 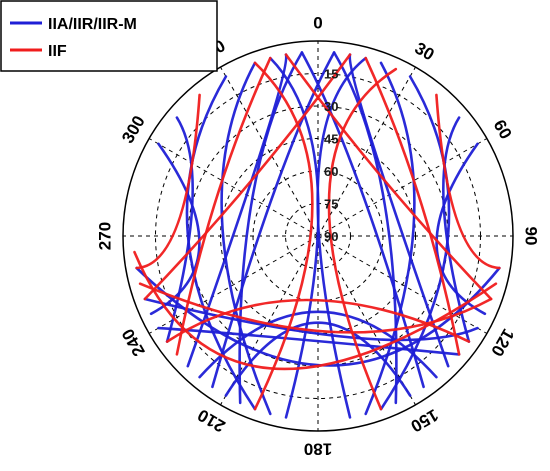 I want to click on azimuth-label: 270, so click(x=105, y=236).